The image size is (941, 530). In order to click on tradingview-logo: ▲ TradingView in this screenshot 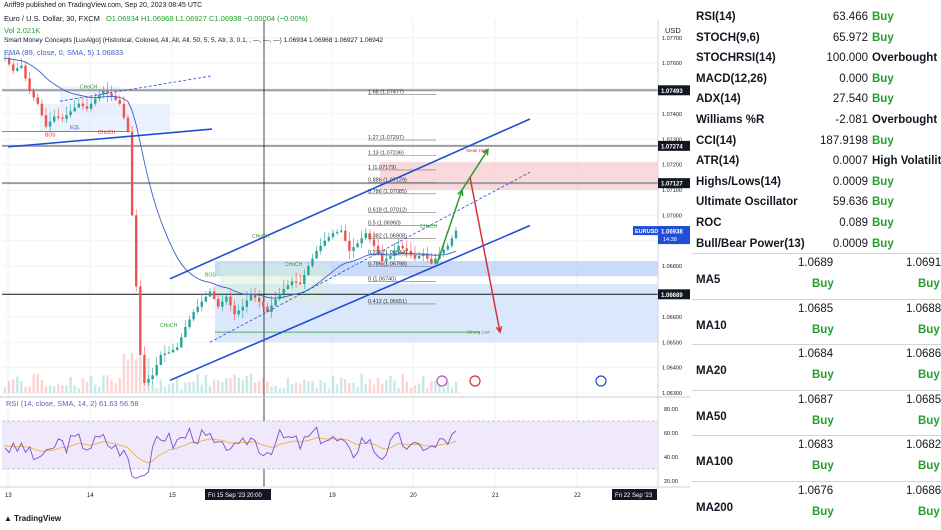, I will do `click(32, 518)`.